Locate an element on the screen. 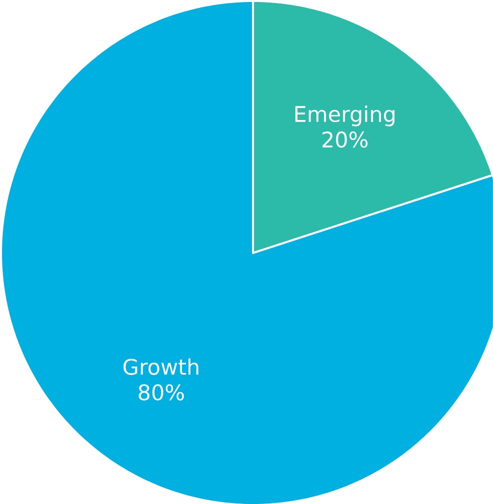 The image size is (493, 504). slice-label: Emerging is located at coordinates (345, 116).